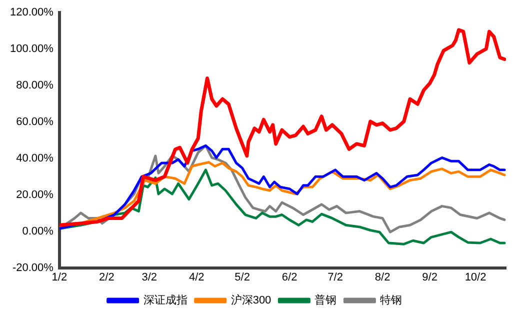  I want to click on y-tick-label: 80.00%, so click(35, 86).